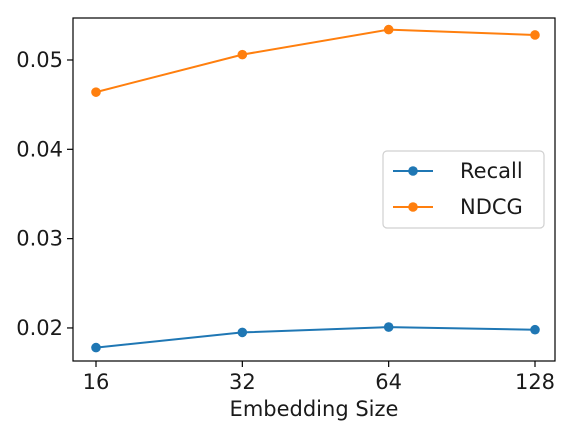 Image resolution: width=572 pixels, height=430 pixels. What do you see at coordinates (413, 171) in the screenshot?
I see `legend-marker-recall` at bounding box center [413, 171].